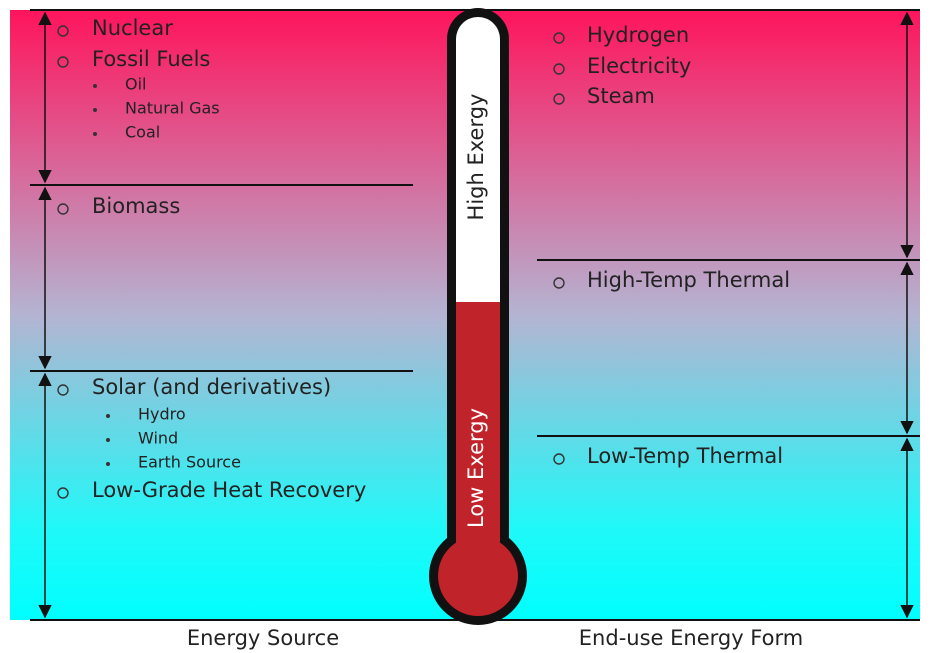  What do you see at coordinates (158, 438) in the screenshot?
I see `subitem: Wind` at bounding box center [158, 438].